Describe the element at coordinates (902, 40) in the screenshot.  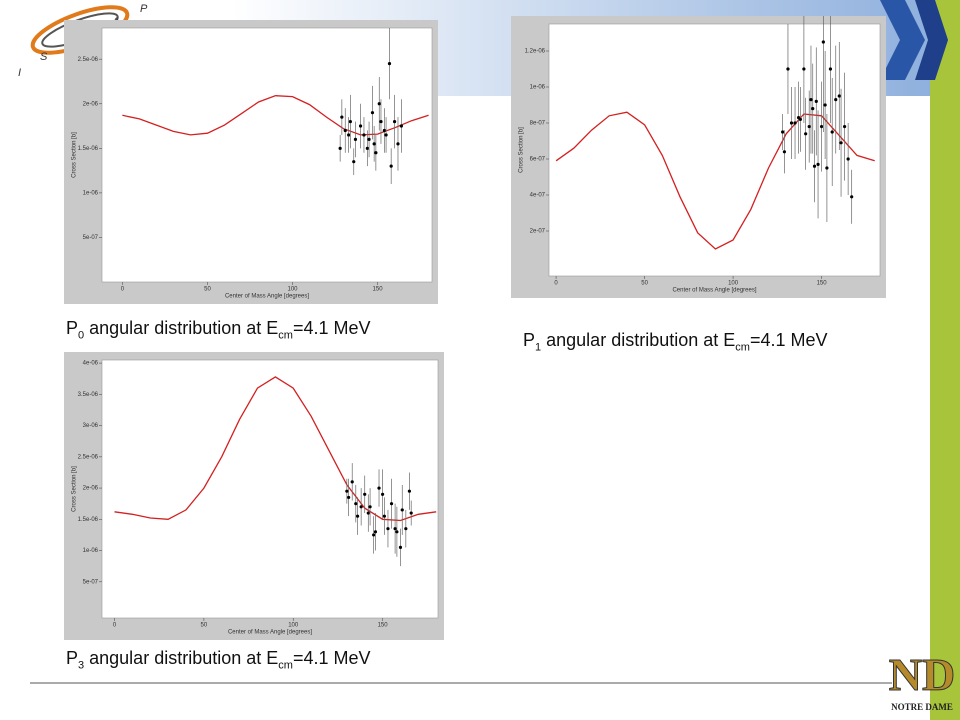
I see `chevron` at that location.